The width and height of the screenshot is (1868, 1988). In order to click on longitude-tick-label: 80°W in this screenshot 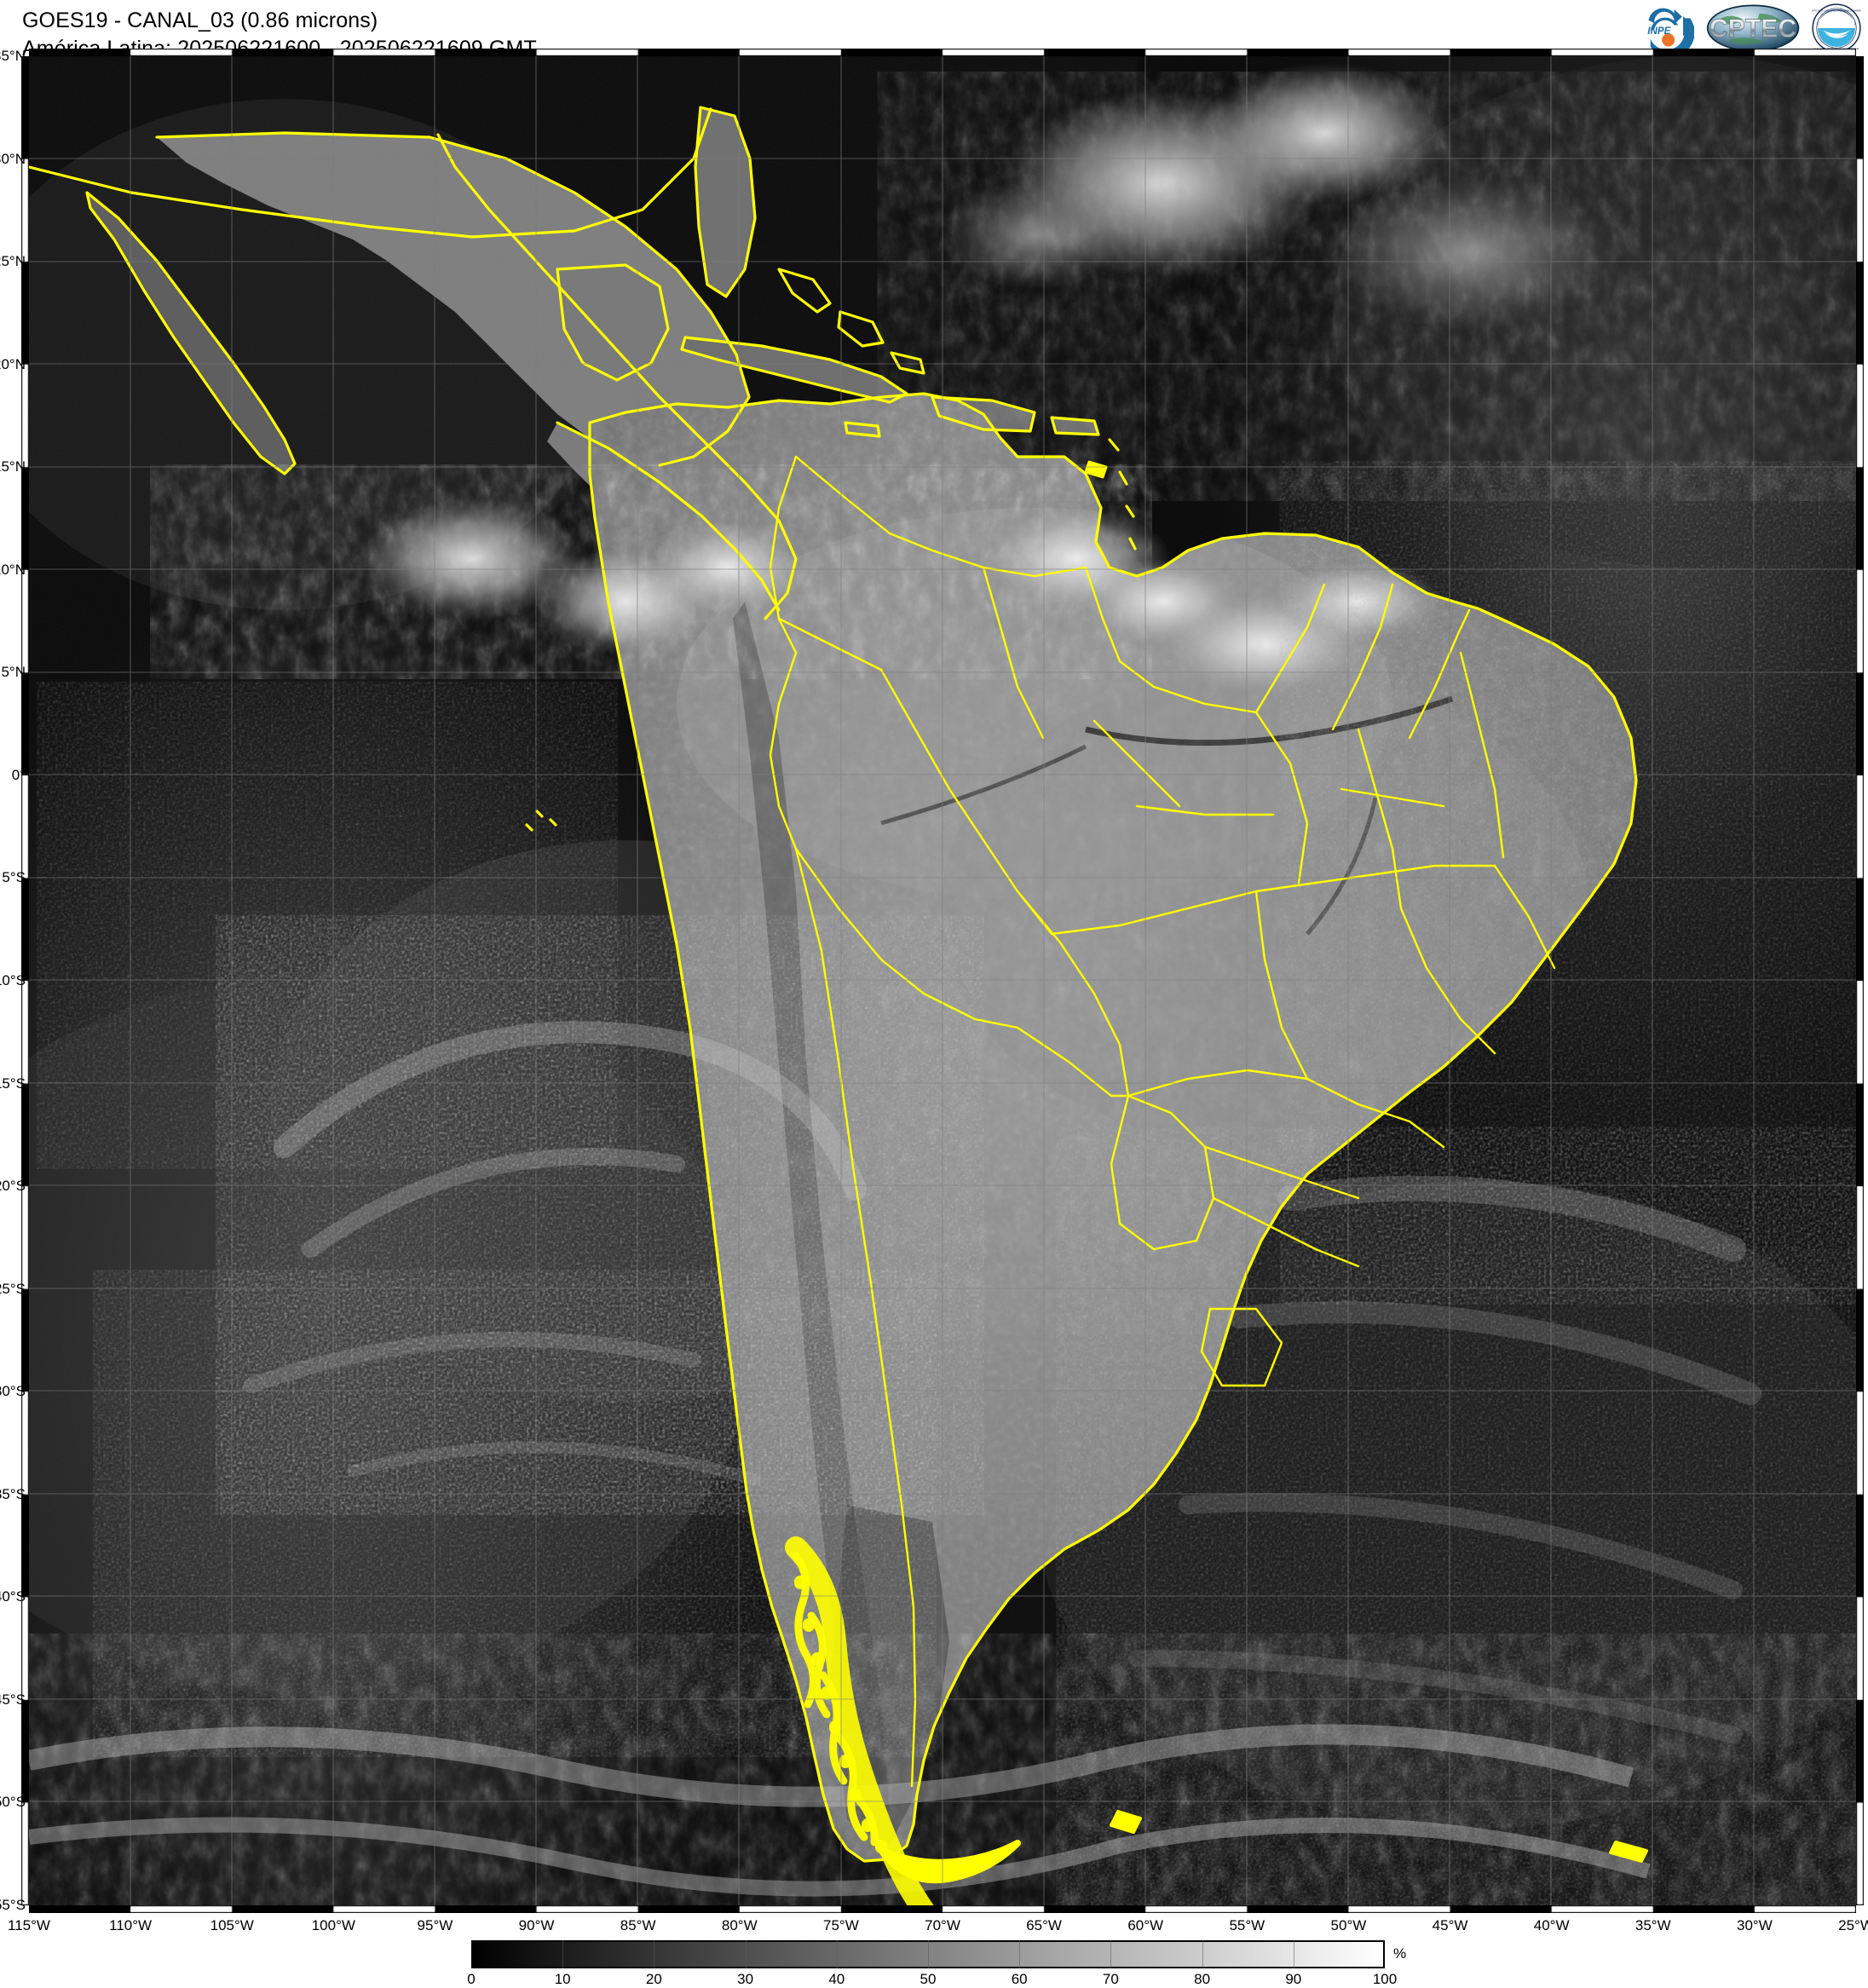, I will do `click(739, 1925)`.